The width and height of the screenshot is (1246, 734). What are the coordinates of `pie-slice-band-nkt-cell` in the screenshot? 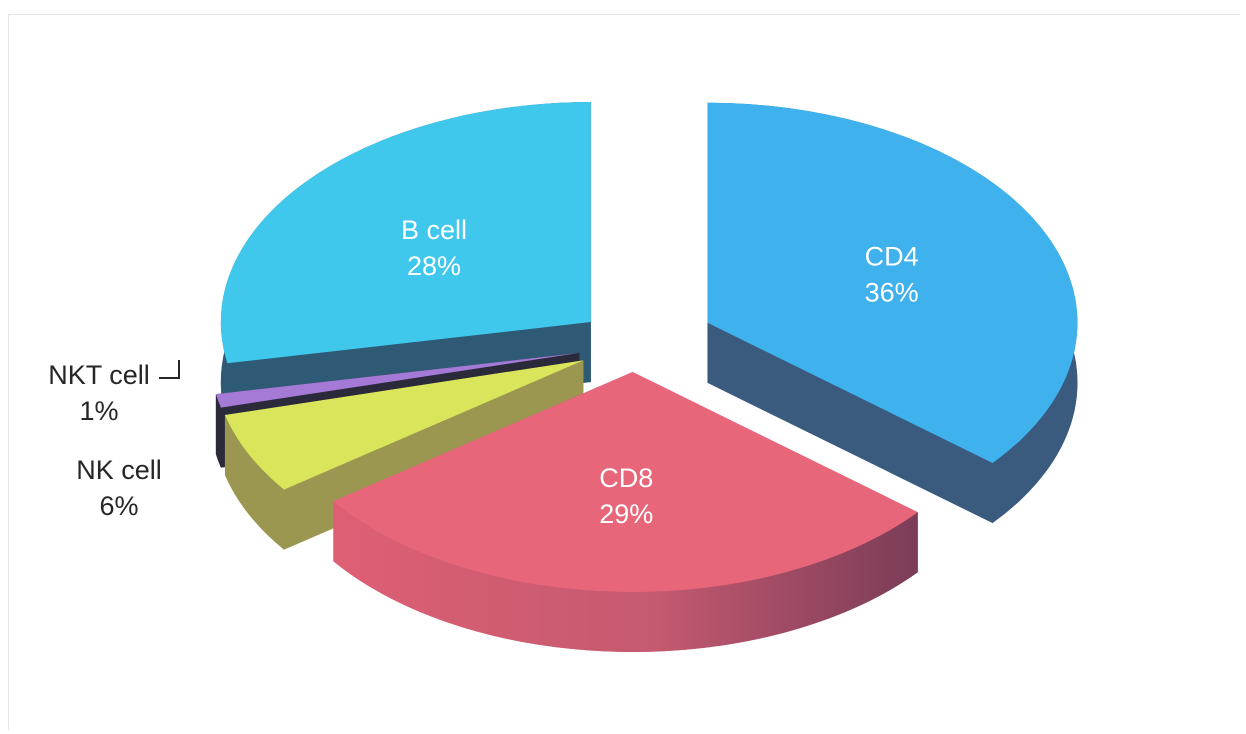 It's located at (218, 431).